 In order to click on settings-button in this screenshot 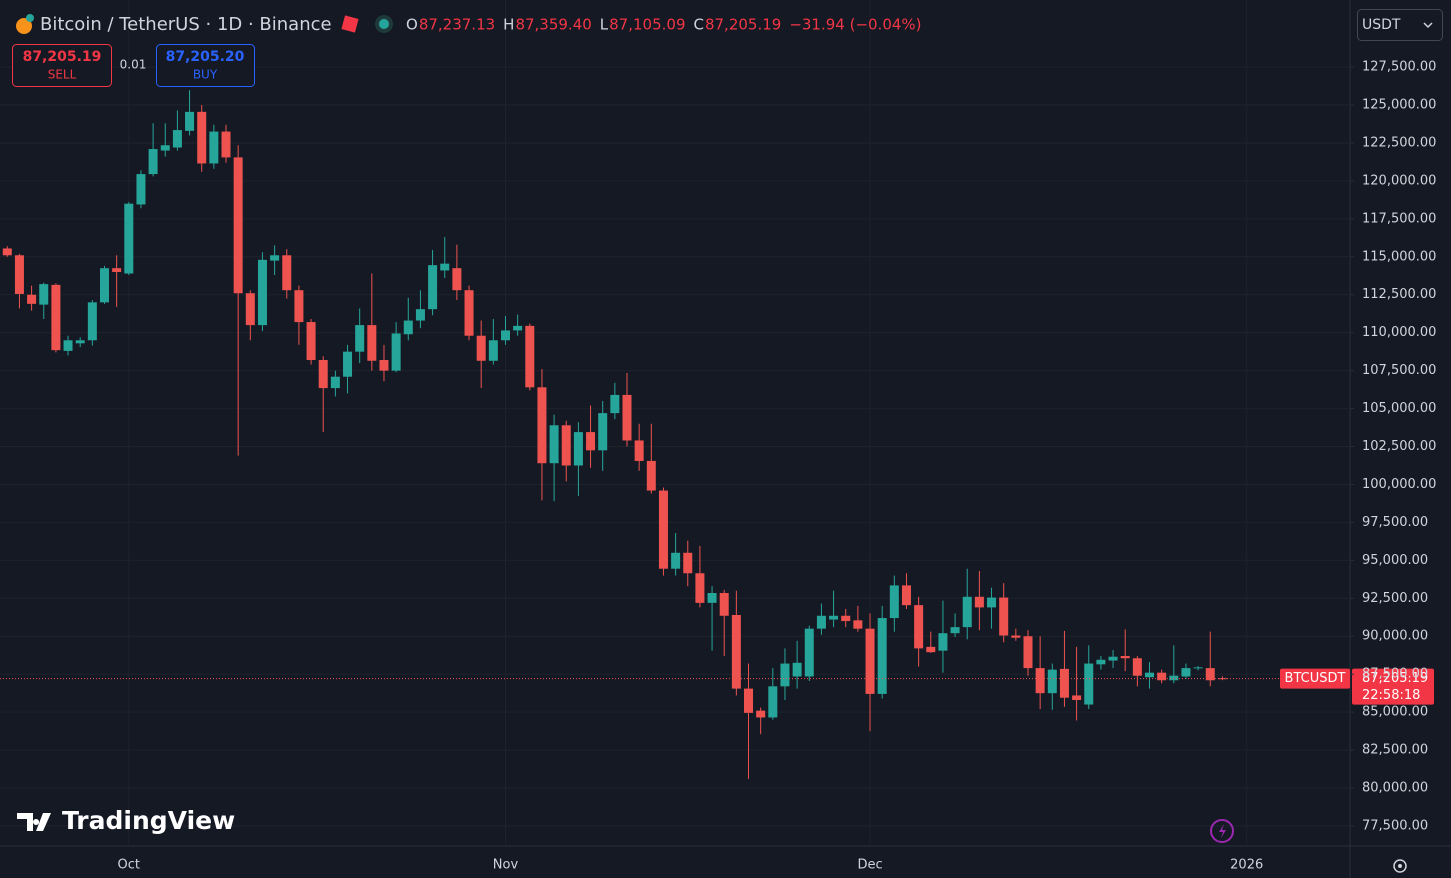, I will do `click(1400, 866)`.